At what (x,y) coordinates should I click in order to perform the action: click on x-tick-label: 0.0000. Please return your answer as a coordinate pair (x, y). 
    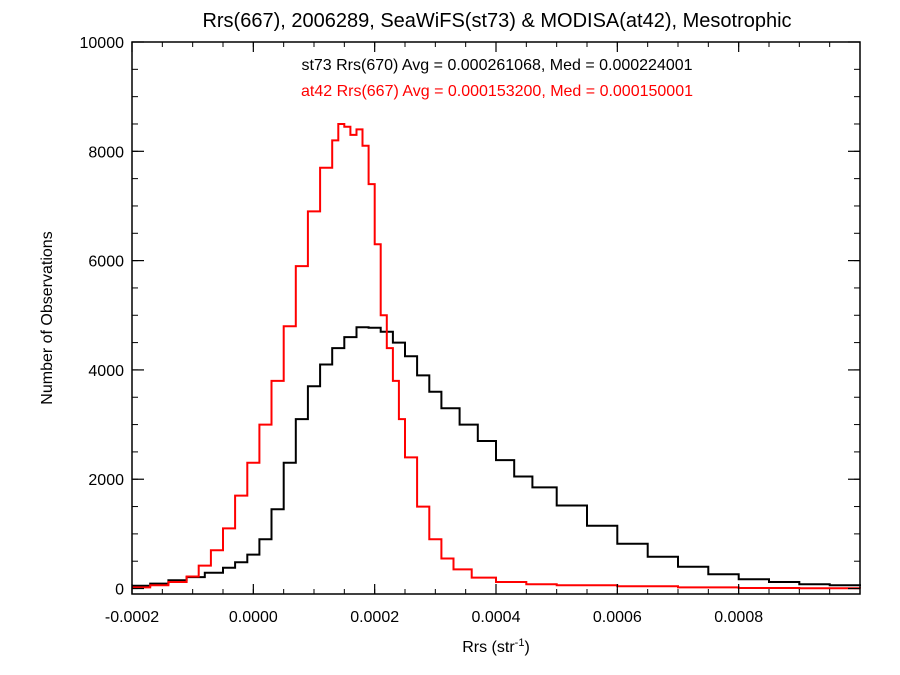
    Looking at the image, I should click on (253, 617).